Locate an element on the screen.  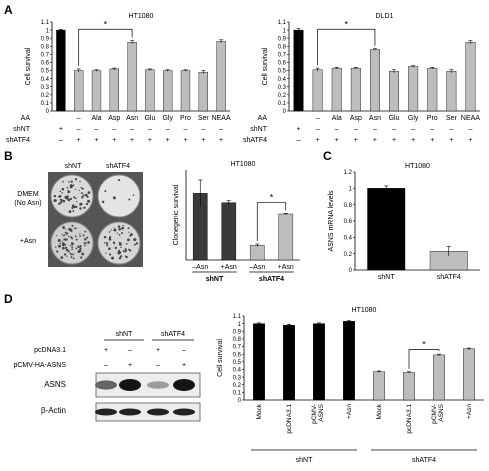
chart-title: DLD1 is located at coordinates (385, 16).